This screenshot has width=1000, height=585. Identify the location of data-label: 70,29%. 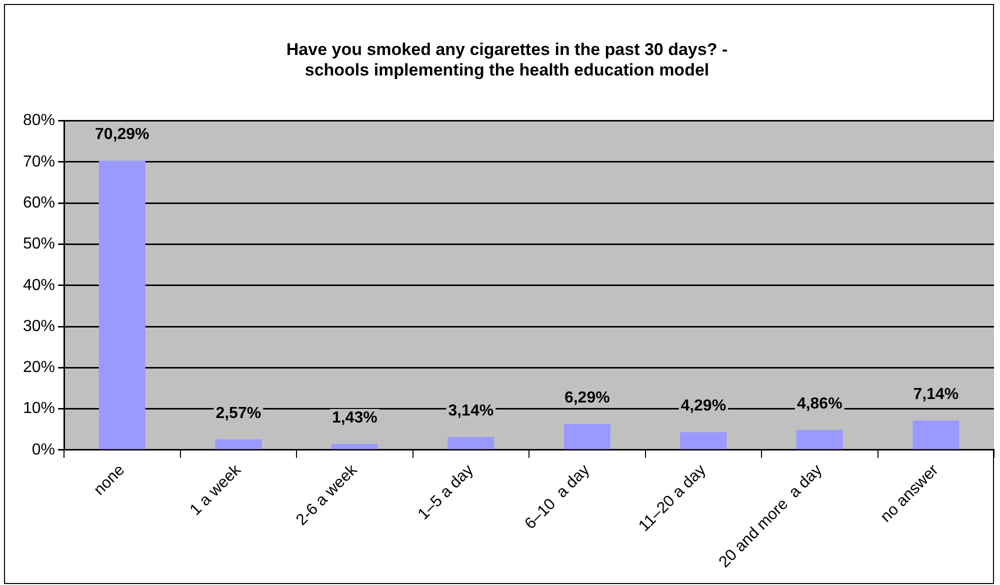
(122, 135).